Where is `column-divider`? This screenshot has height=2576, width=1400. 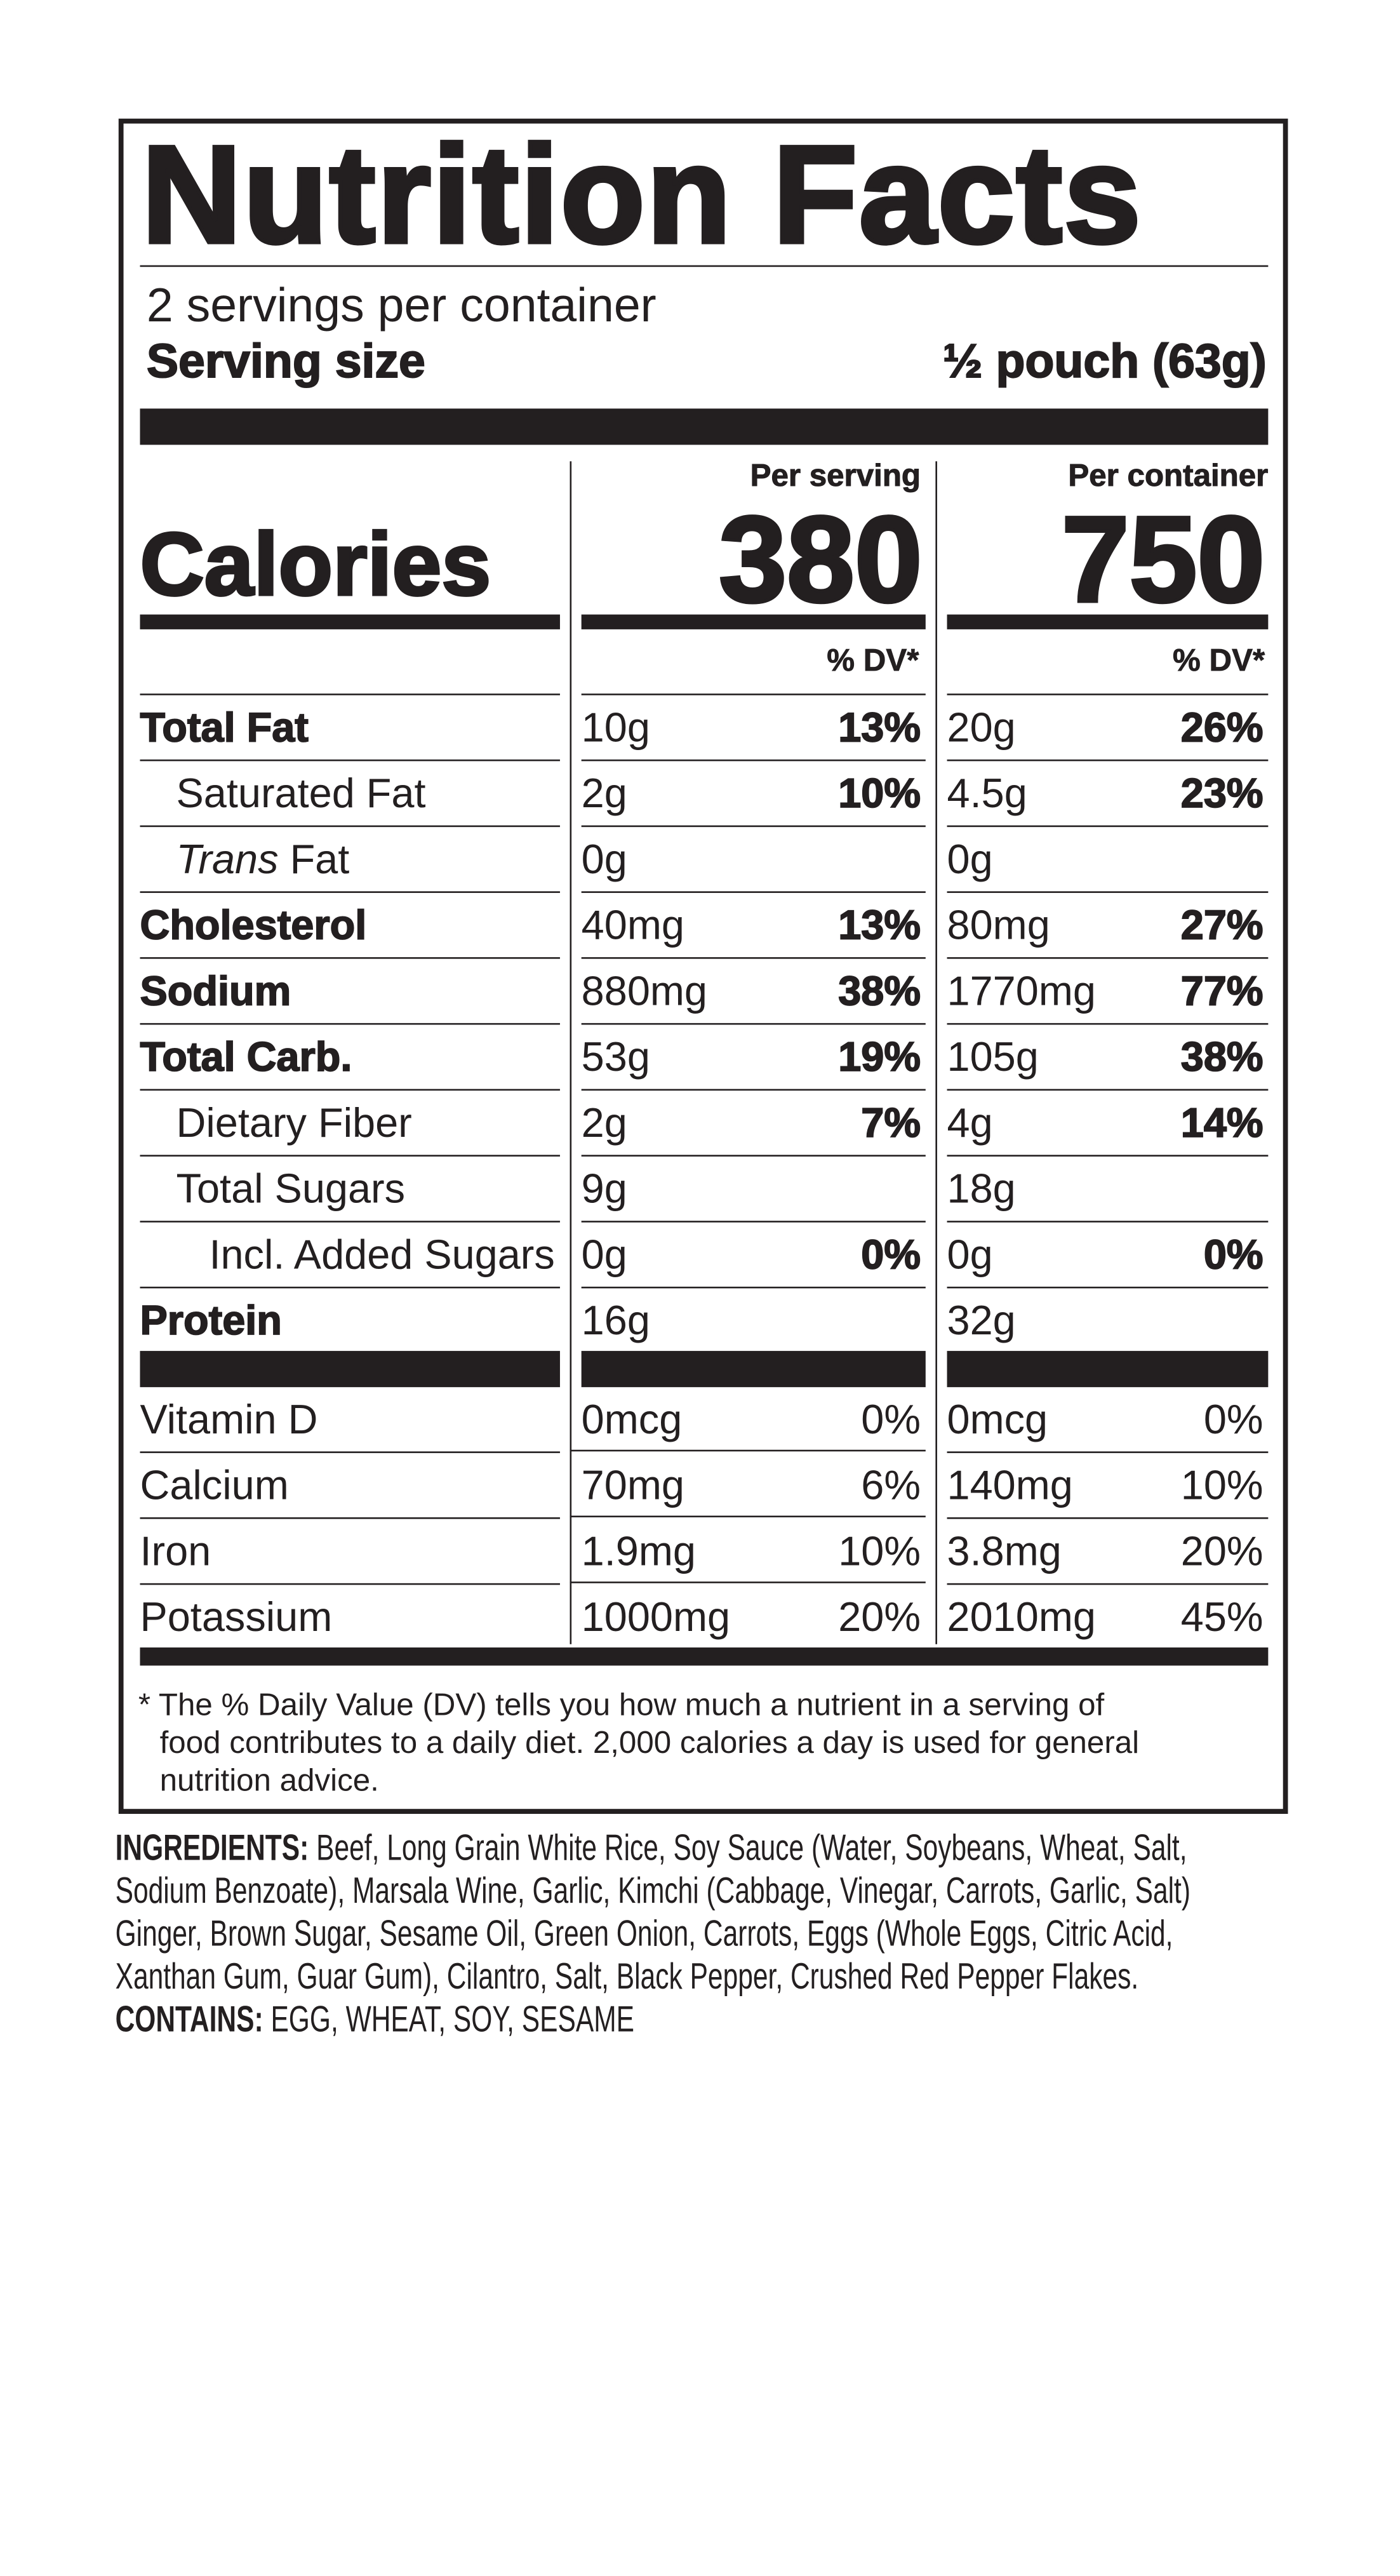
column-divider is located at coordinates (571, 1052).